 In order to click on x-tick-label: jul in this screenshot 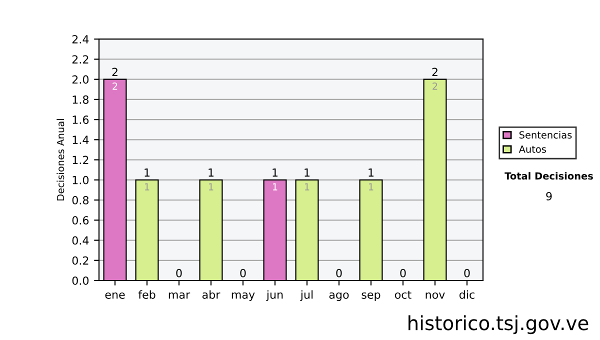, I will do `click(306, 295)`.